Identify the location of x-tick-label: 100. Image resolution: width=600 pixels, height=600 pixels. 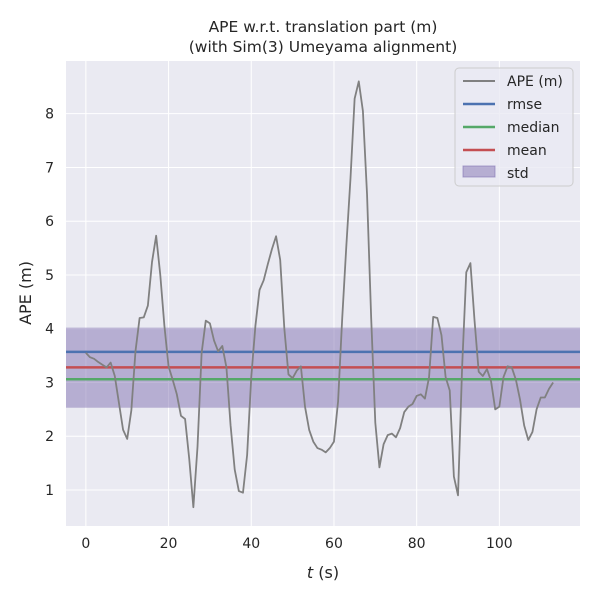
(499, 544).